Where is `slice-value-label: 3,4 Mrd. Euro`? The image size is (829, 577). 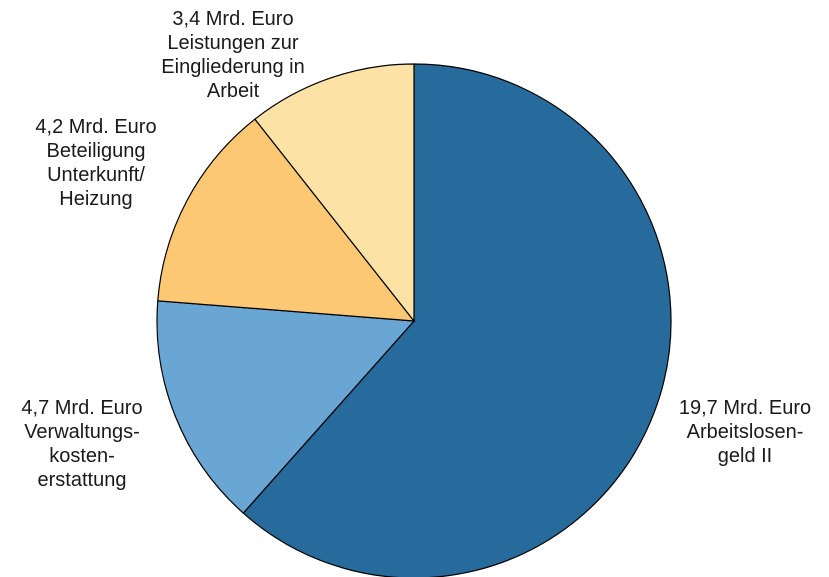 slice-value-label: 3,4 Mrd. Euro is located at coordinates (232, 19).